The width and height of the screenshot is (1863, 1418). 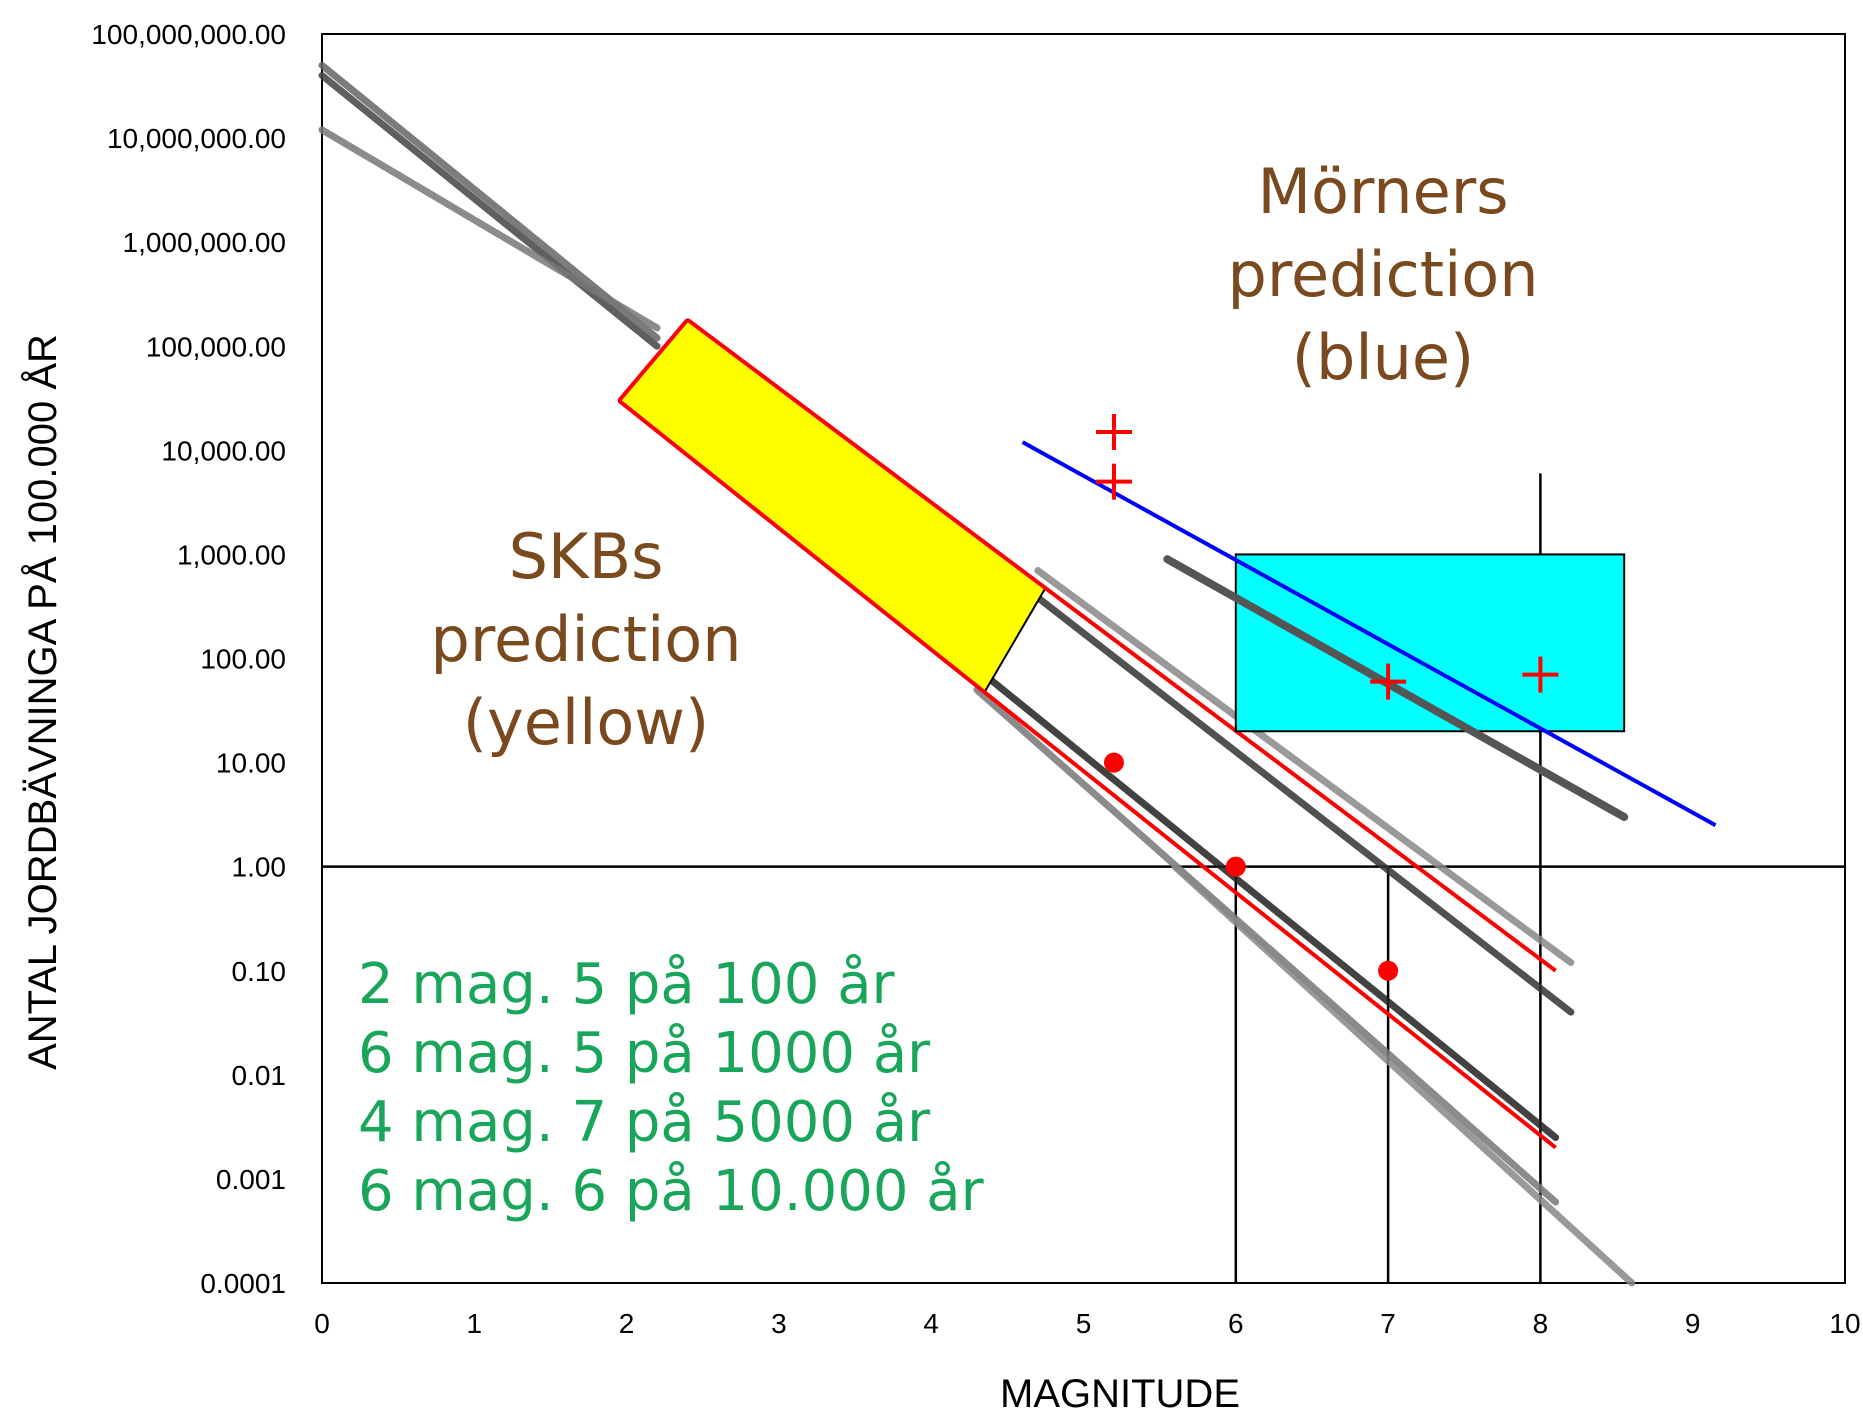 I want to click on y-axis-title: ANTAL JORDBÄVNINGA PÅ 100.000 ÅR, so click(x=42, y=702).